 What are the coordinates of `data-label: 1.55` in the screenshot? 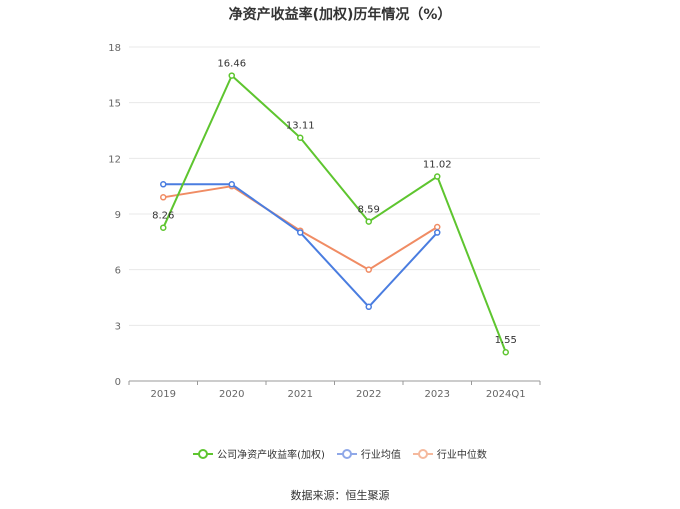 It's located at (506, 340).